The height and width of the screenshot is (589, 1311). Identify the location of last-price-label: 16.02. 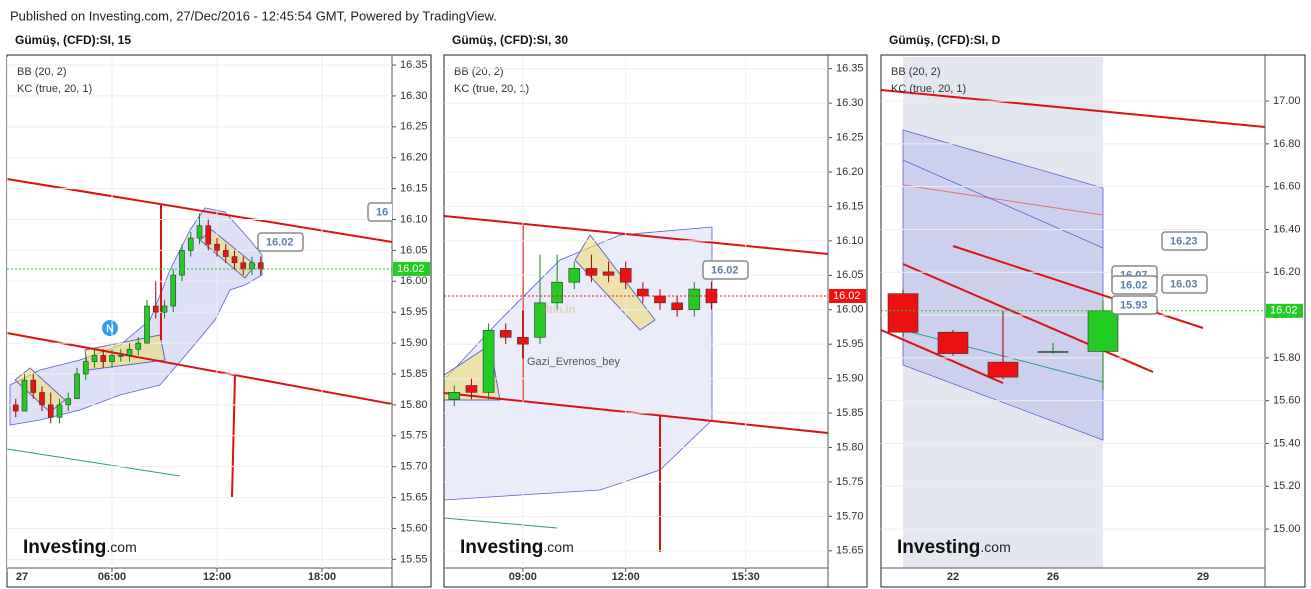
(847, 296).